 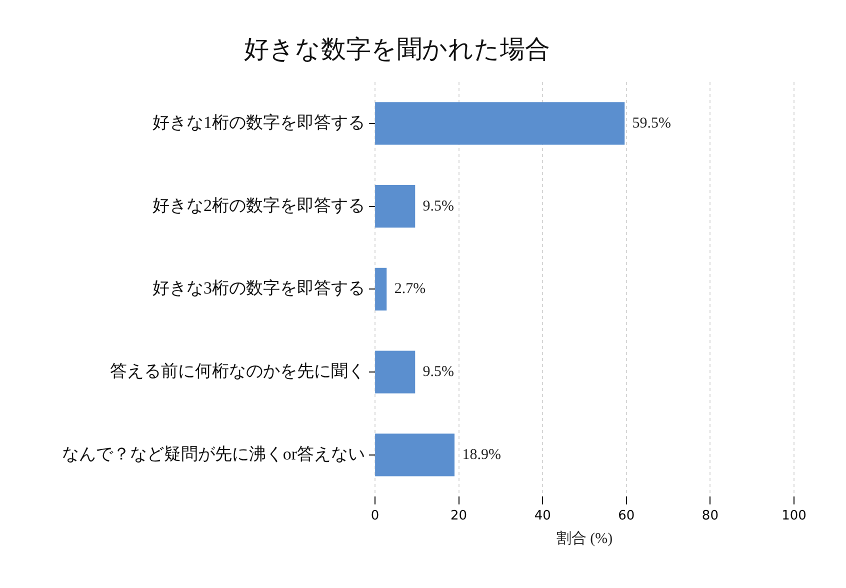 What do you see at coordinates (410, 289) in the screenshot?
I see `data-label: 2.7%` at bounding box center [410, 289].